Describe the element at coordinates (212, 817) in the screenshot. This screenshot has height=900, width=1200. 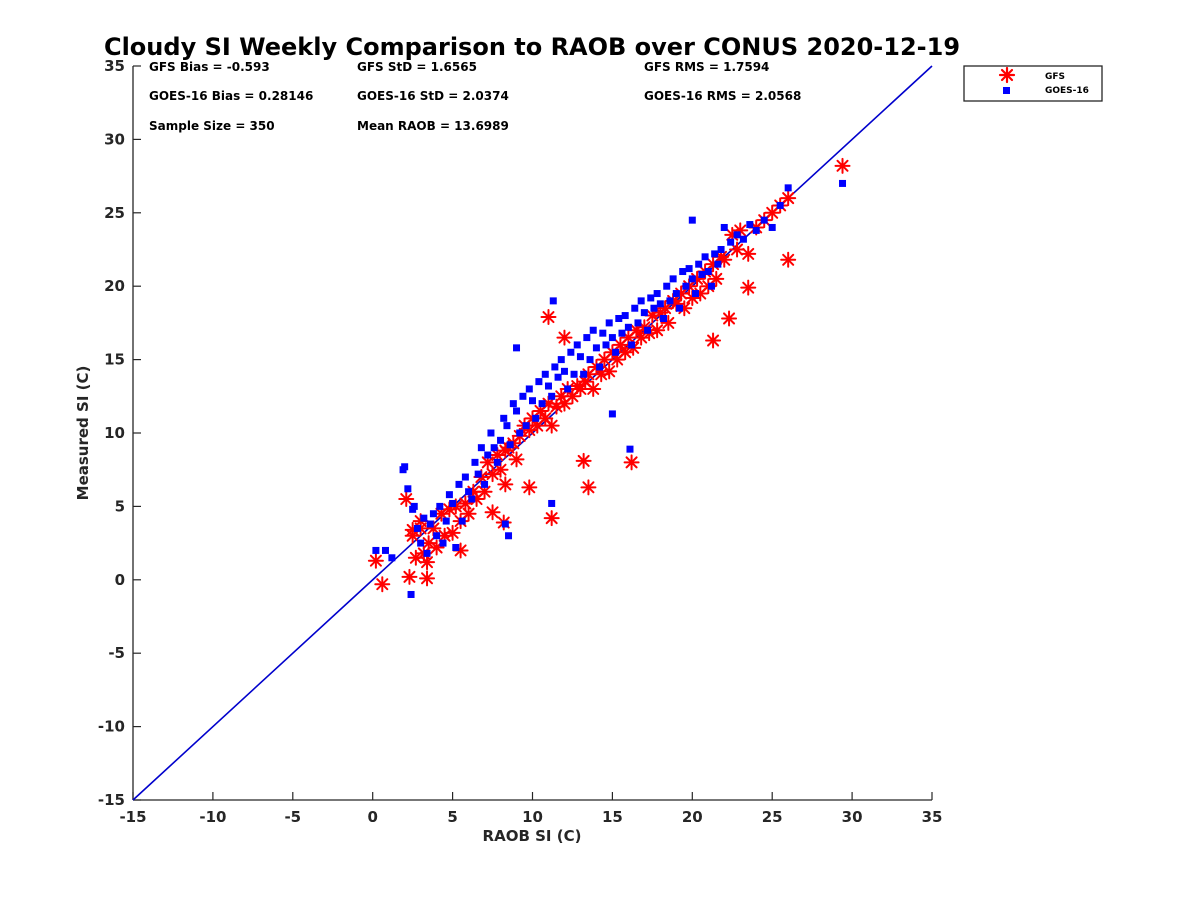
I see `x-tick-label: -10` at that location.